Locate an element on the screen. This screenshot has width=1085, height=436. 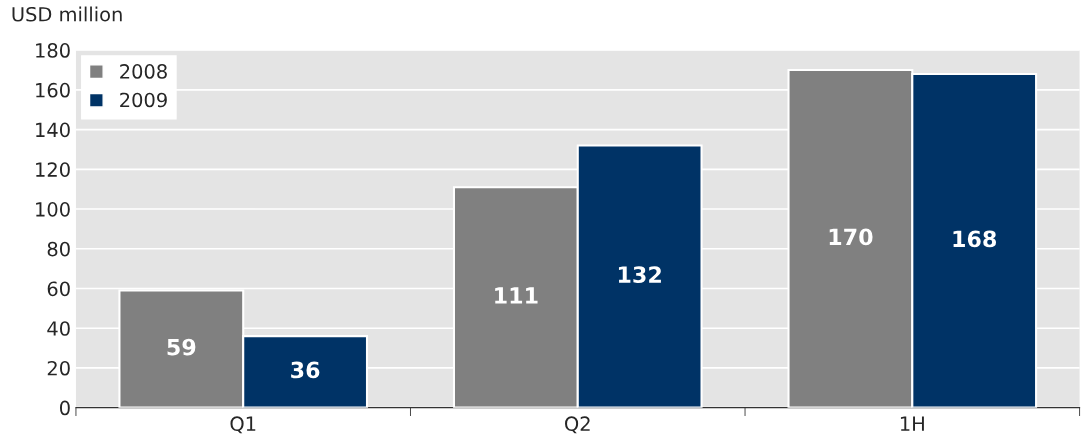
y-axis-title: USD million is located at coordinates (67, 14).